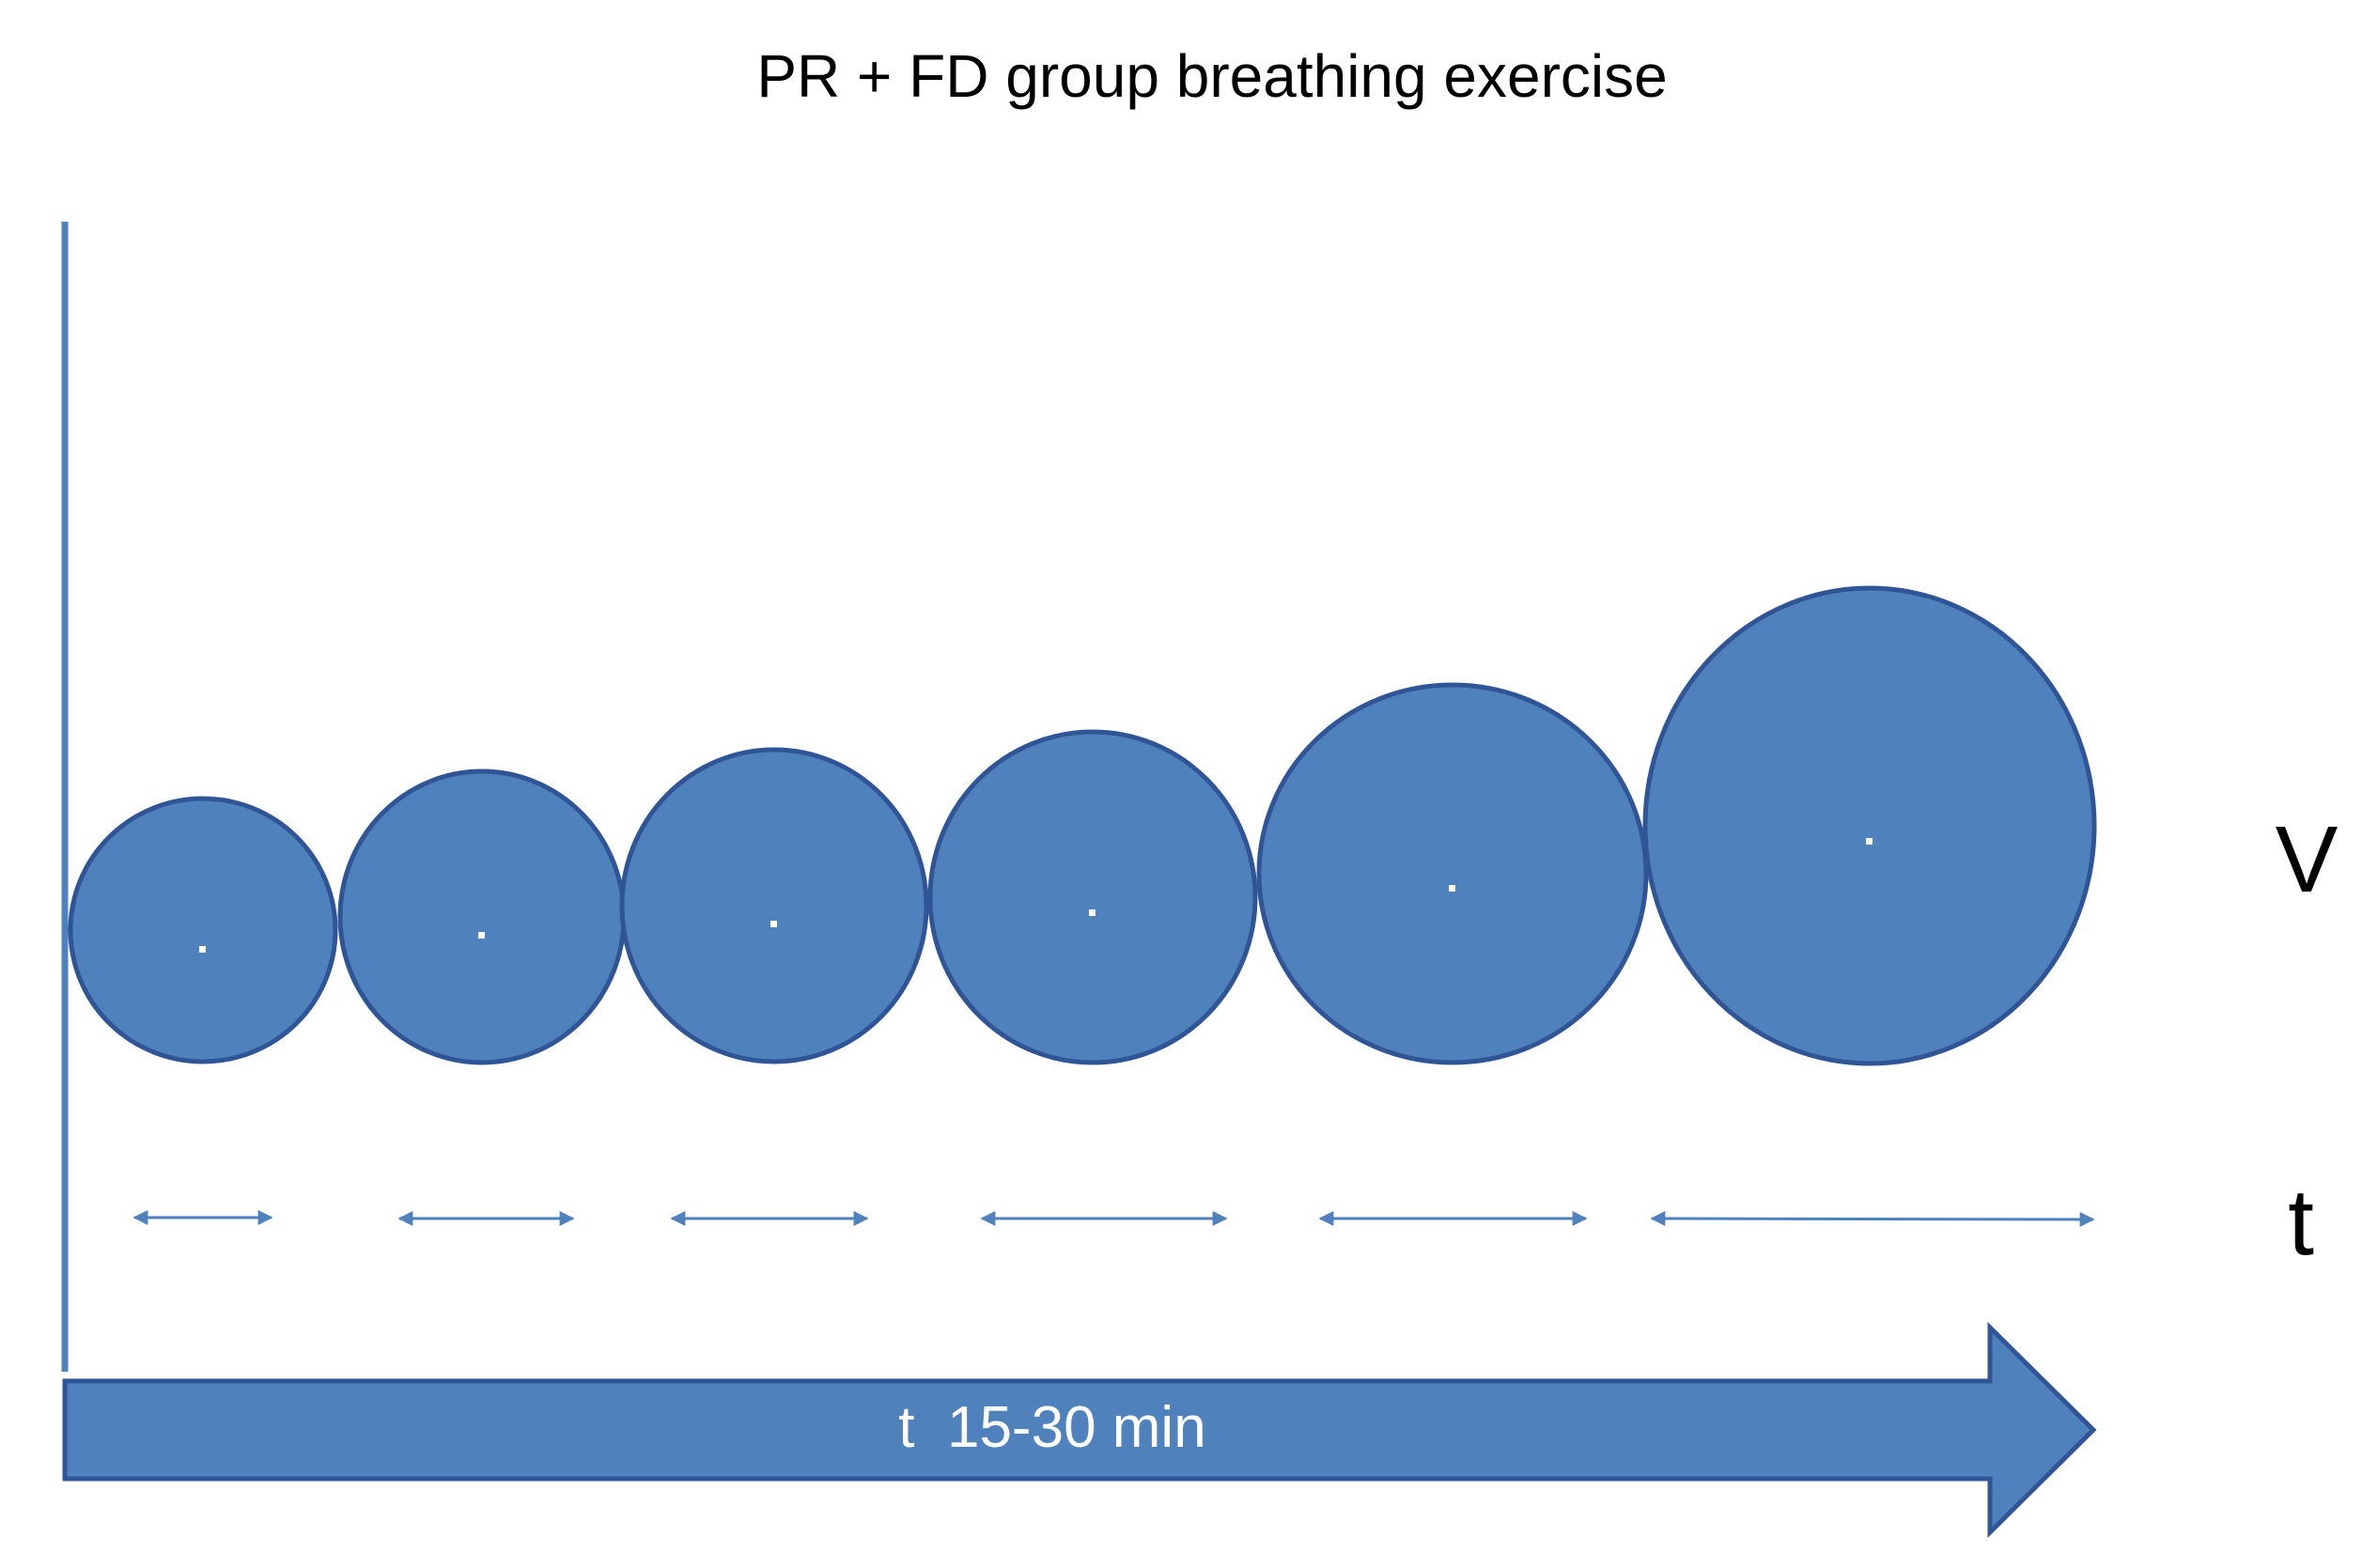 The height and width of the screenshot is (1568, 2378). What do you see at coordinates (1211, 76) in the screenshot?
I see `diagram-title: PR + FD group breathing exercise` at bounding box center [1211, 76].